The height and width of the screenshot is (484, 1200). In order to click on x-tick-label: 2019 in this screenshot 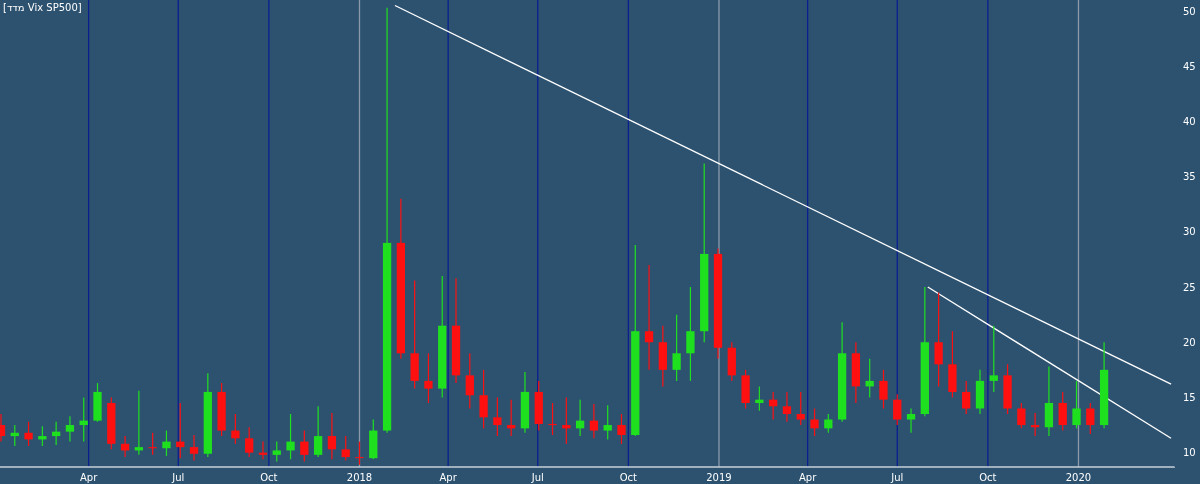, I will do `click(719, 477)`.